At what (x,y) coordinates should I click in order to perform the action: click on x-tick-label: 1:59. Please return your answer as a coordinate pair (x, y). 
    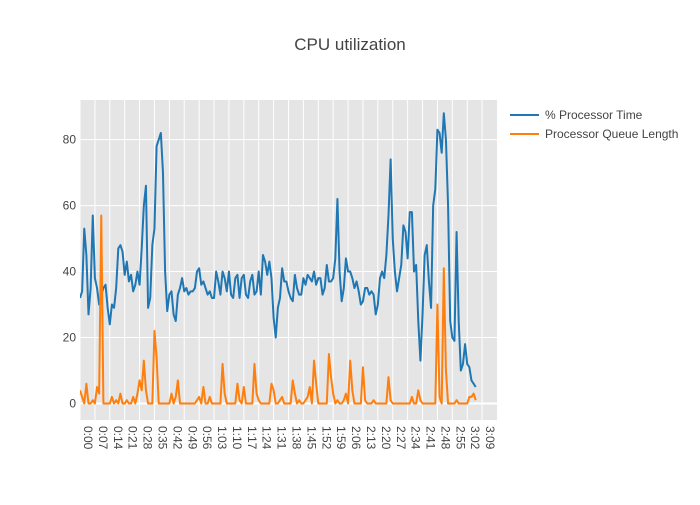
    Looking at the image, I should click on (341, 438).